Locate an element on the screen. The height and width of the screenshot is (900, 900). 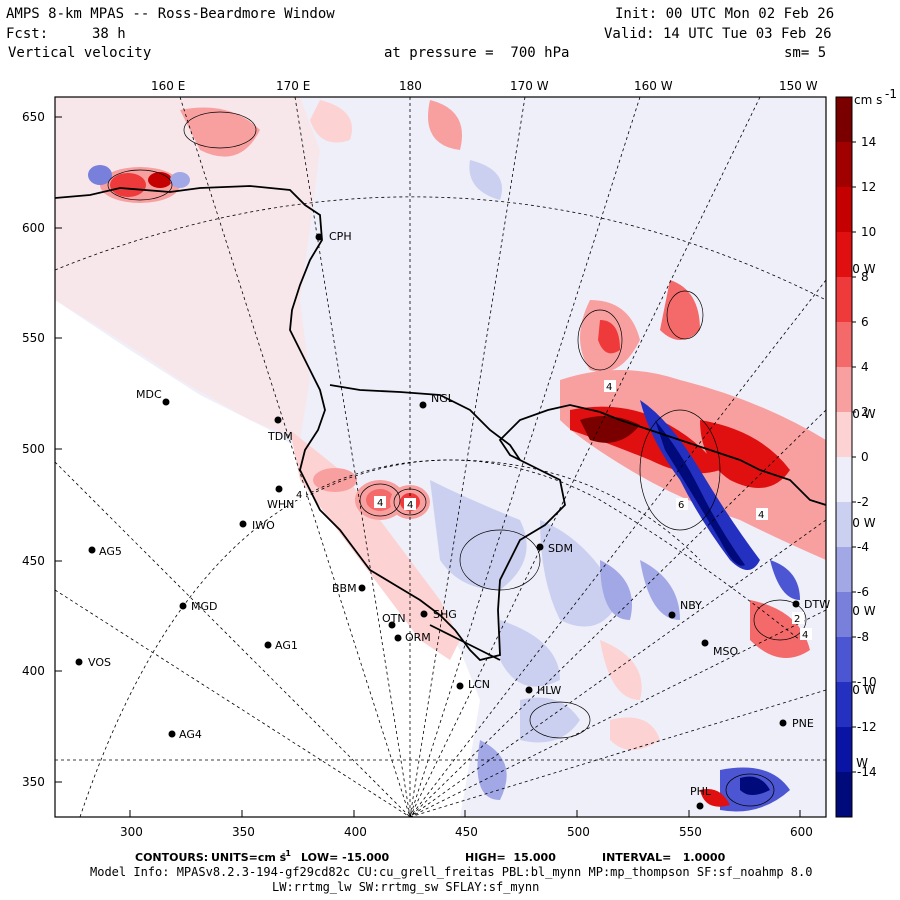
svg-text: TDM is located at coordinates (280, 436).